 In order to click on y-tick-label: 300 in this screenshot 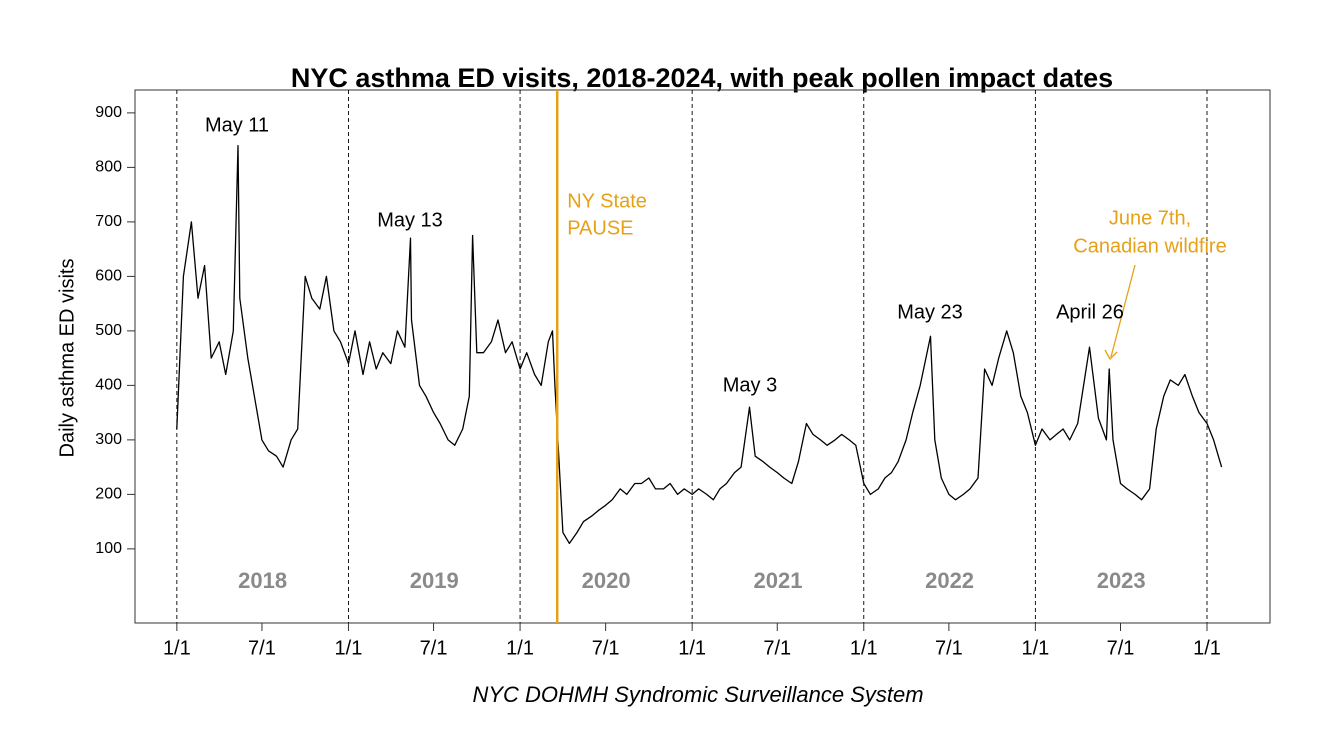, I will do `click(108, 439)`.